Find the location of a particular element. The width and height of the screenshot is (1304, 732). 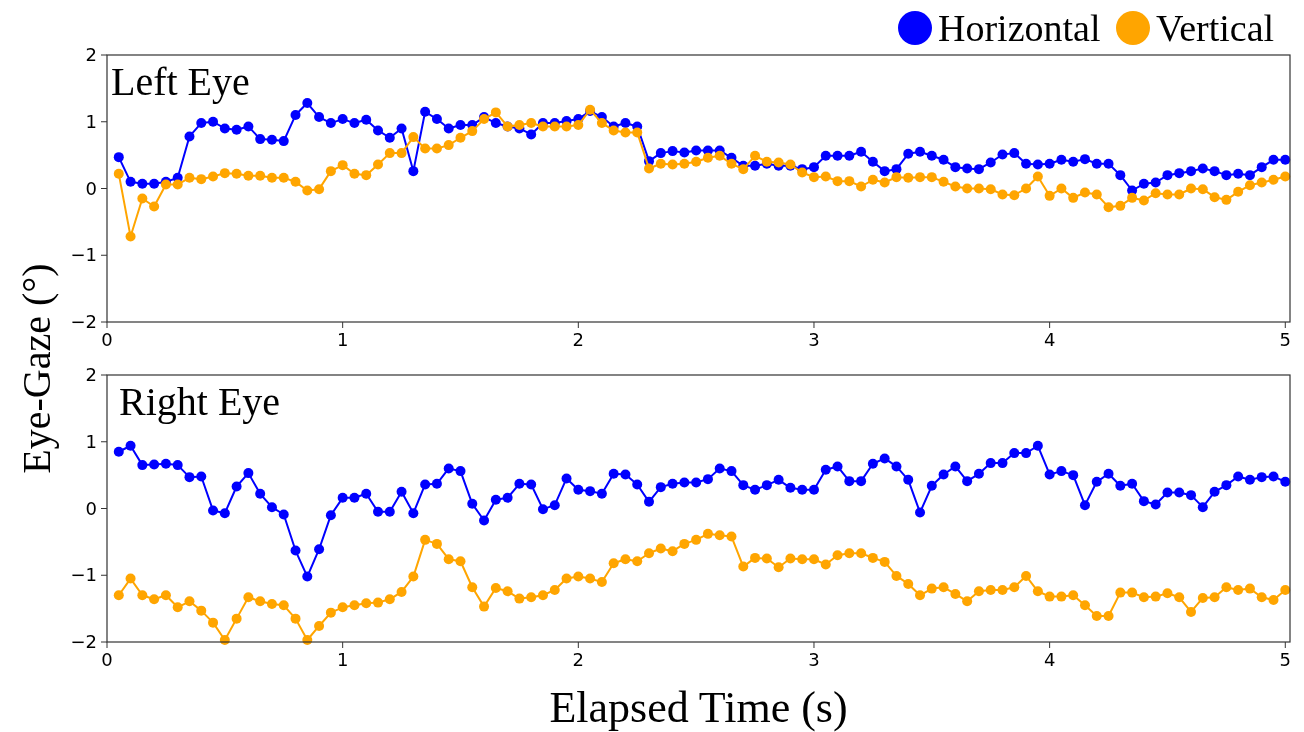

legend-label: Horizontal is located at coordinates (1019, 28).